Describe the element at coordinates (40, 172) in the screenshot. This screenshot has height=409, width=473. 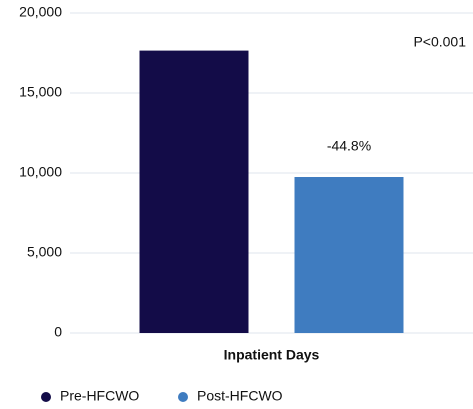
I see `y-tick-label: 10,000` at that location.